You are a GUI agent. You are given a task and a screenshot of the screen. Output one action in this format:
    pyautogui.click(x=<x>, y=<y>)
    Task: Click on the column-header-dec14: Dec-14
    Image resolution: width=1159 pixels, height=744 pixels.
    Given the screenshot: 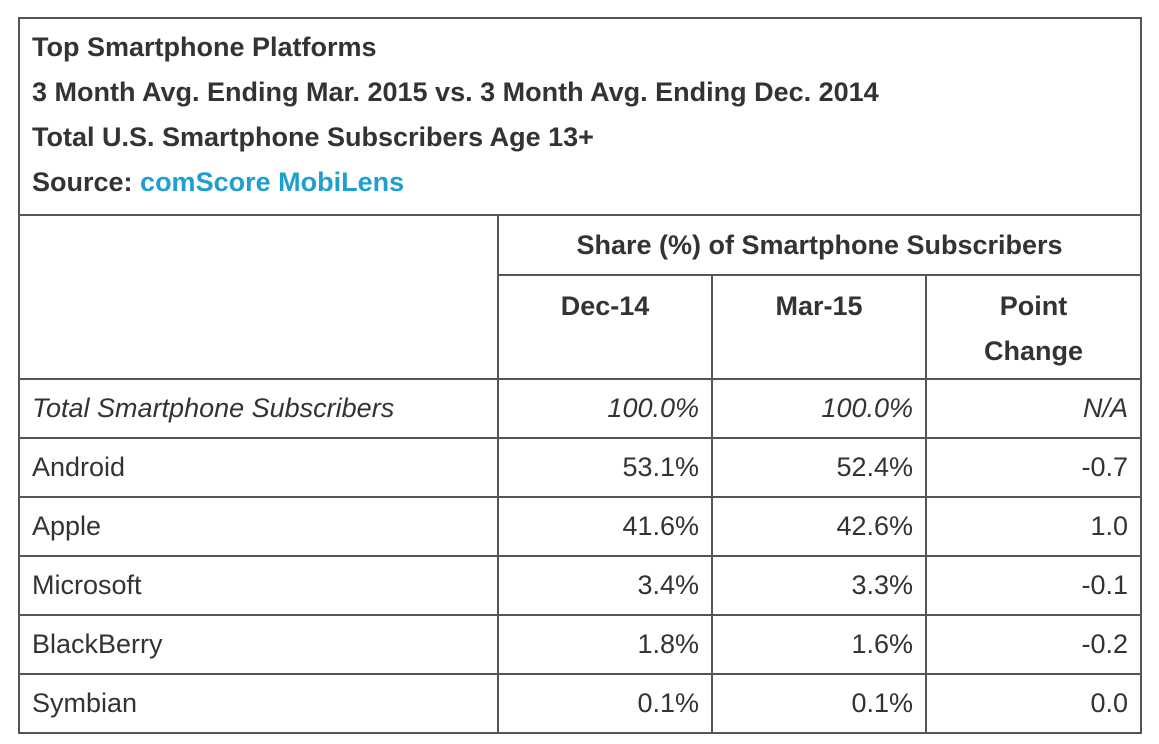 What is the action you would take?
    pyautogui.click(x=605, y=327)
    